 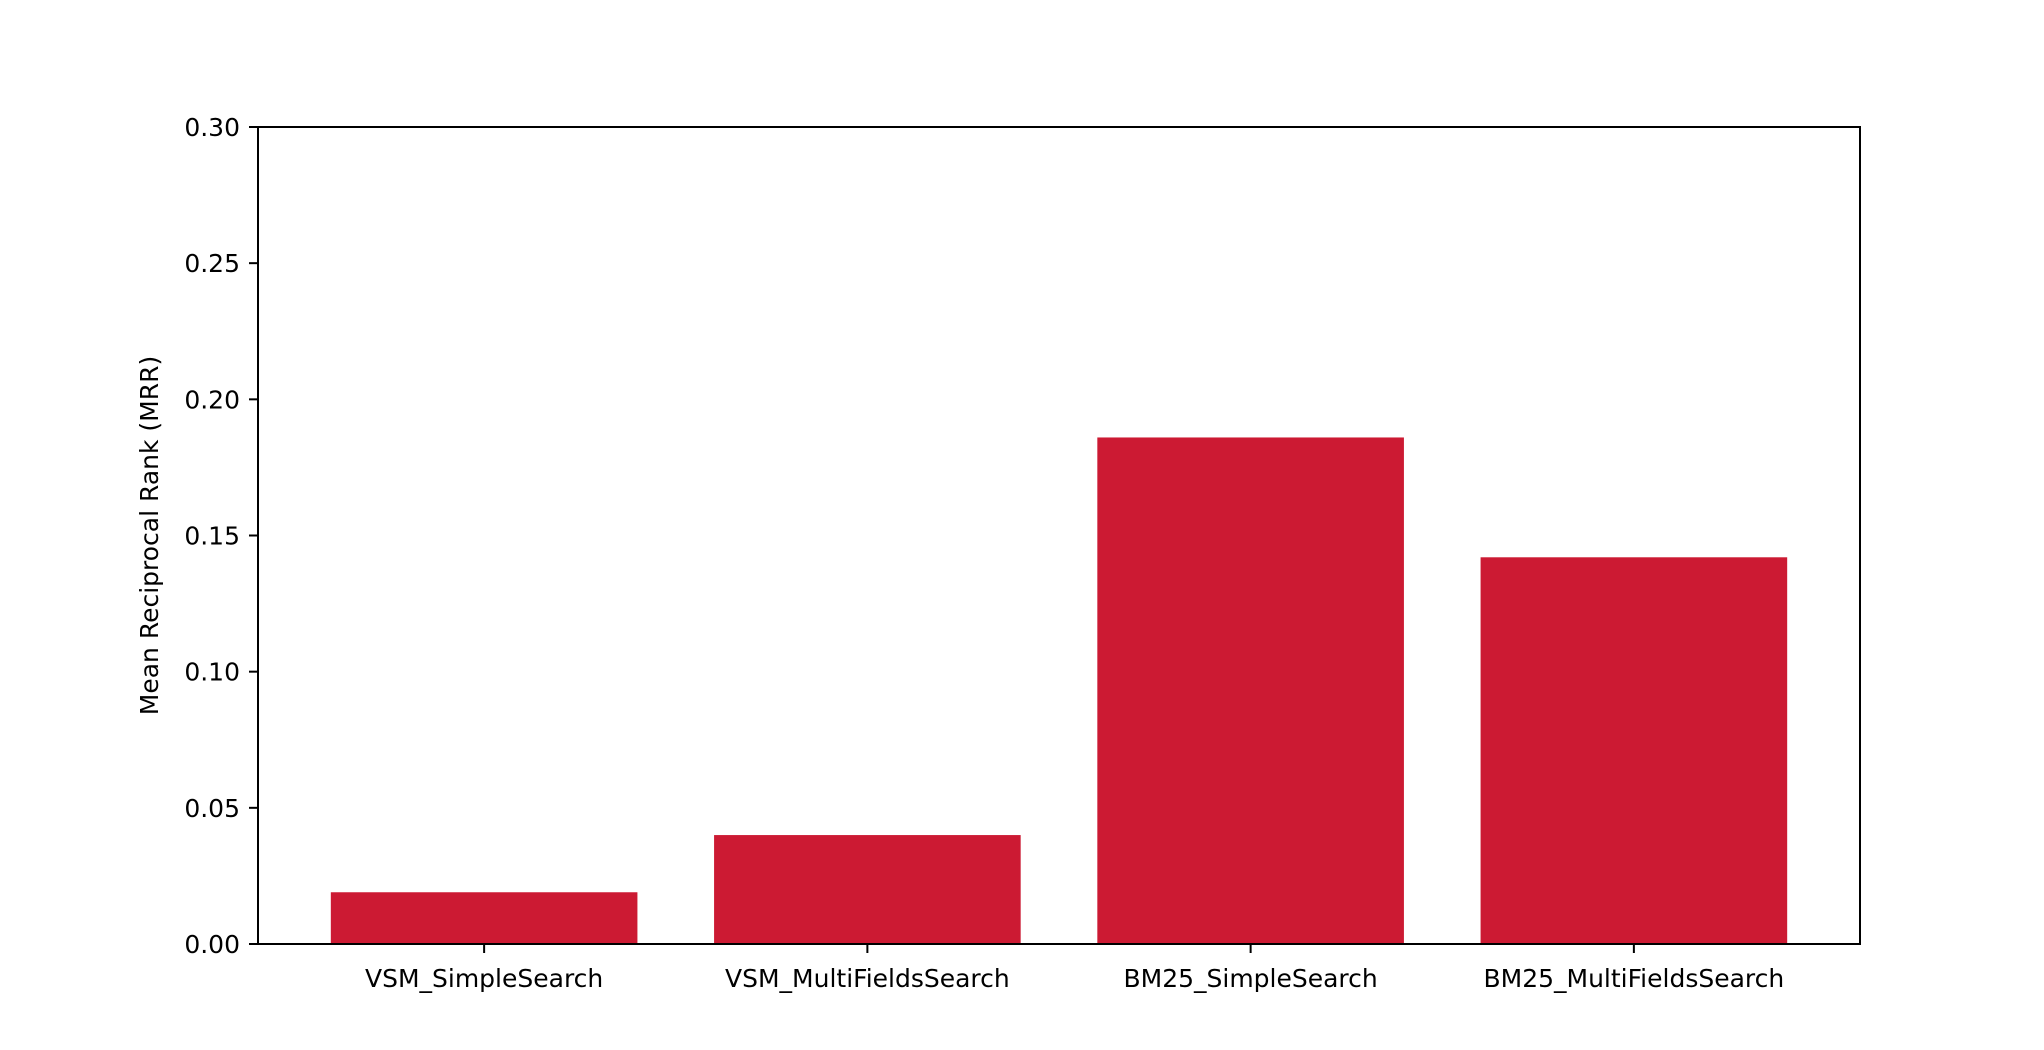 I want to click on x-tick-label: BM25_MultiFieldsSearch, so click(x=1633, y=978).